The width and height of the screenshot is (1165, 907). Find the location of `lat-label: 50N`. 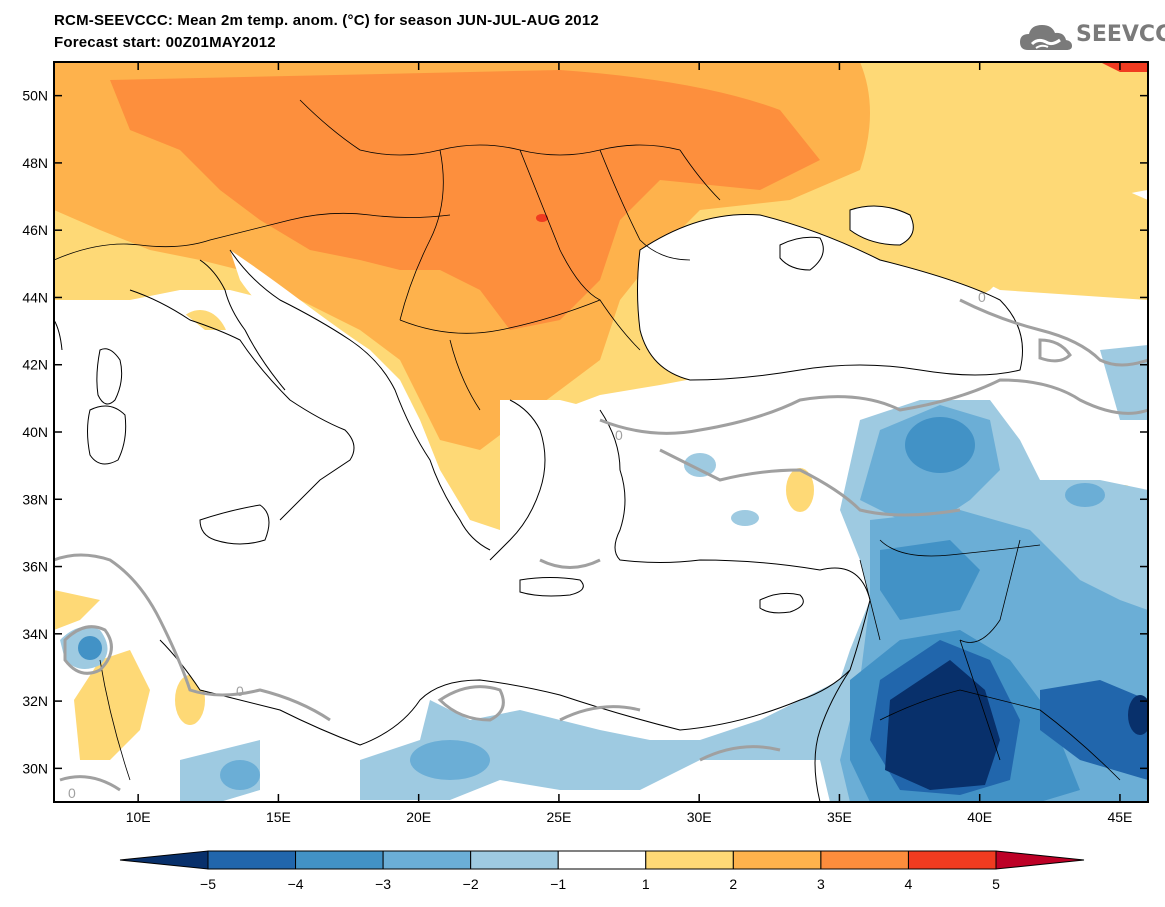

lat-label: 50N is located at coordinates (35, 96).